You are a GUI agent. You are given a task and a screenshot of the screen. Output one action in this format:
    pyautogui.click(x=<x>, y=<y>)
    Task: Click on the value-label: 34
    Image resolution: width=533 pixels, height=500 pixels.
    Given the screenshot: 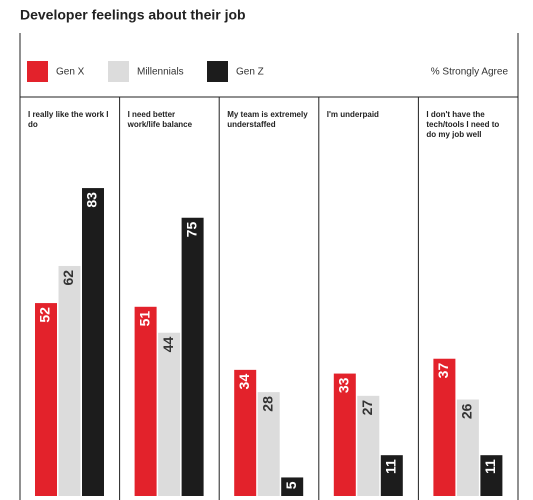 What is the action you would take?
    pyautogui.click(x=244, y=382)
    